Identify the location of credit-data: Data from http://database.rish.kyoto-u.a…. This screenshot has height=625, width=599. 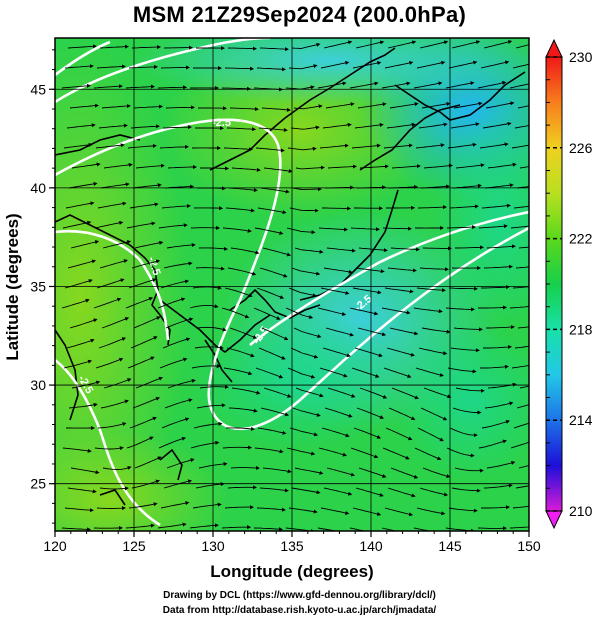
(299, 610).